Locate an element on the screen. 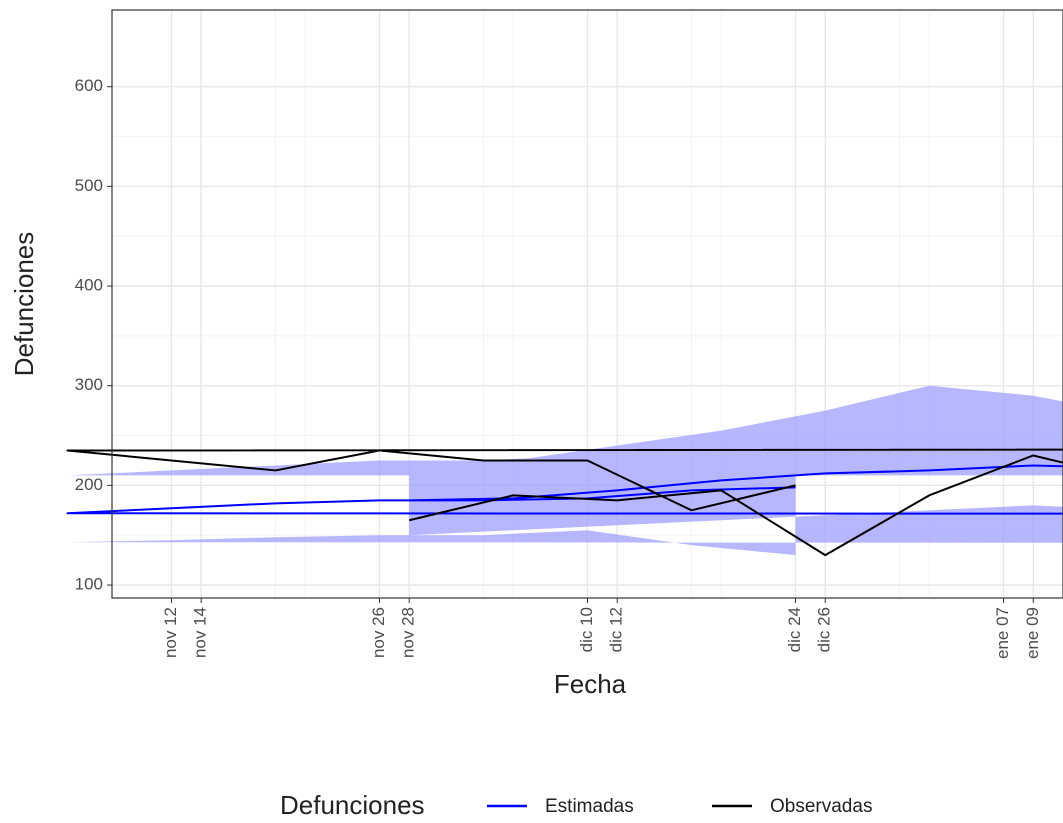 Image resolution: width=1063 pixels, height=823 pixels. x-tick-label: ene 09 is located at coordinates (1032, 633).